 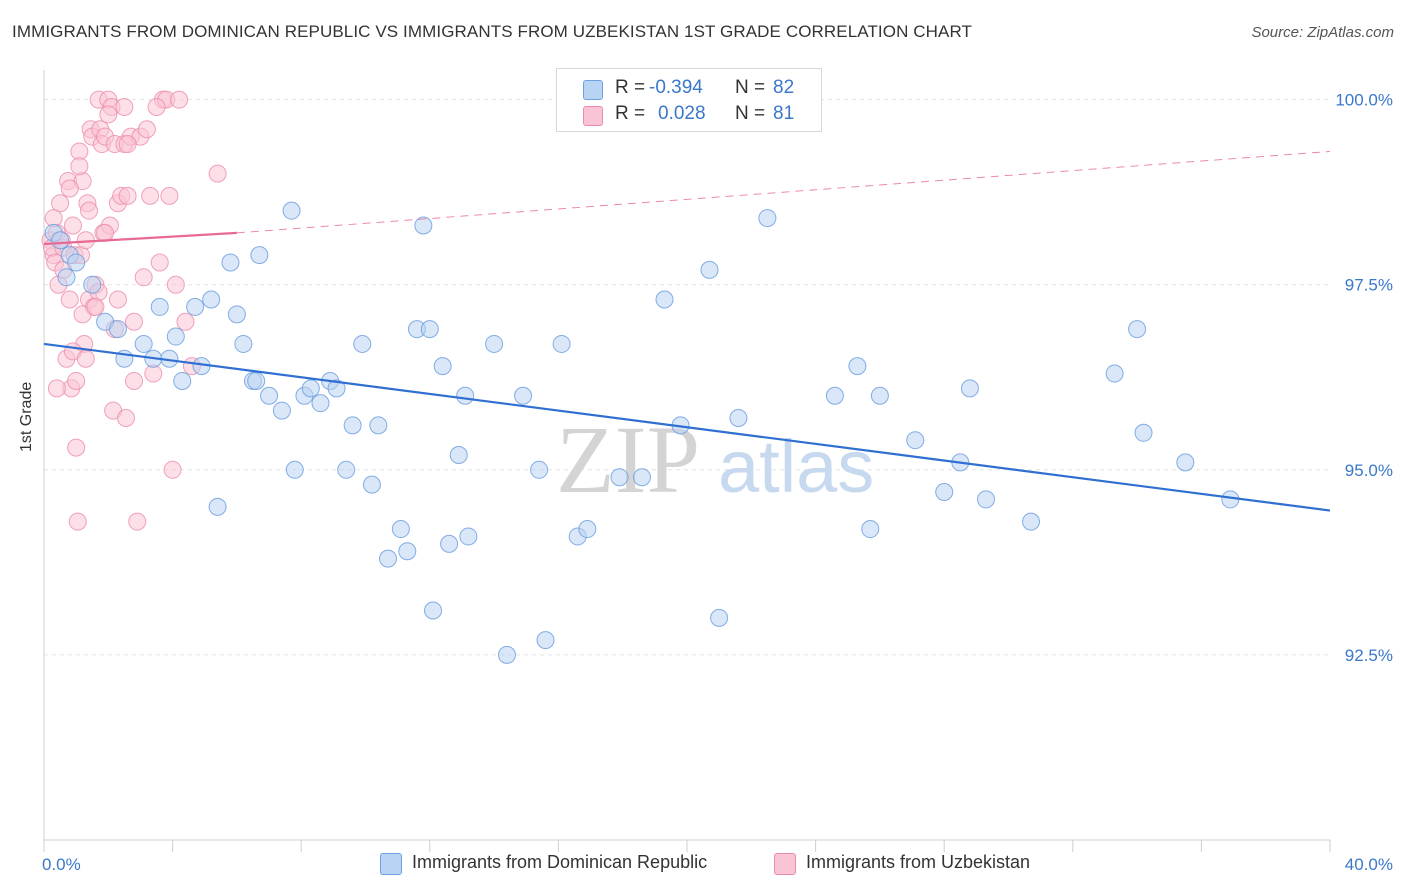 I want to click on uzbekistan-trend-line, so click(x=140, y=238).